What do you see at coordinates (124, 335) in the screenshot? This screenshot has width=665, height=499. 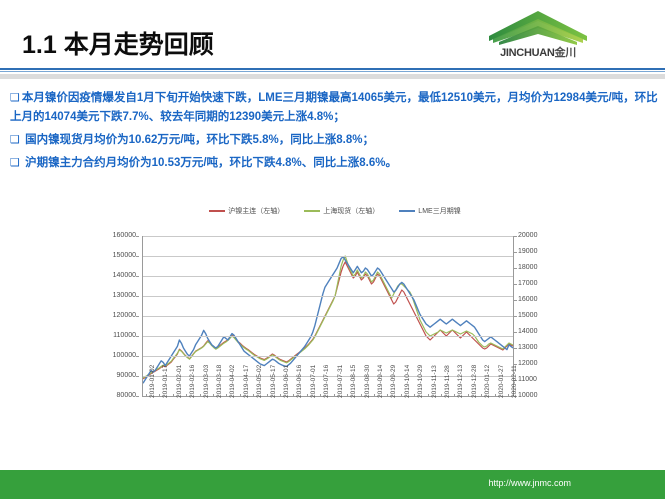 I see `left-axis-tick-label: 110000` at bounding box center [124, 335].